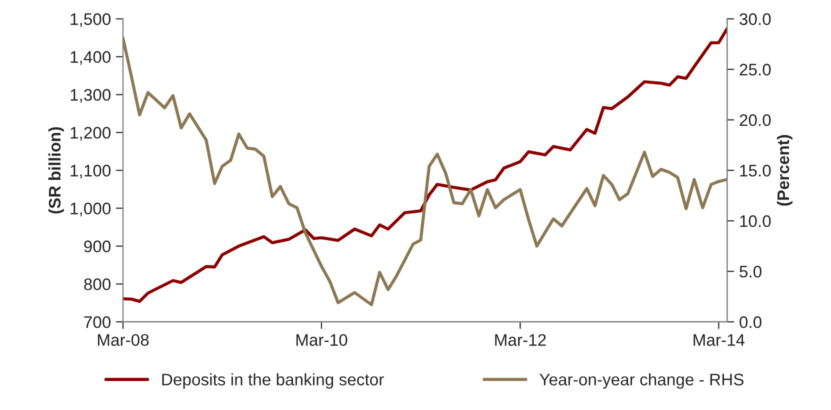 Image resolution: width=831 pixels, height=410 pixels. What do you see at coordinates (755, 19) in the screenshot?
I see `y2-tick-label: 30.0` at bounding box center [755, 19].